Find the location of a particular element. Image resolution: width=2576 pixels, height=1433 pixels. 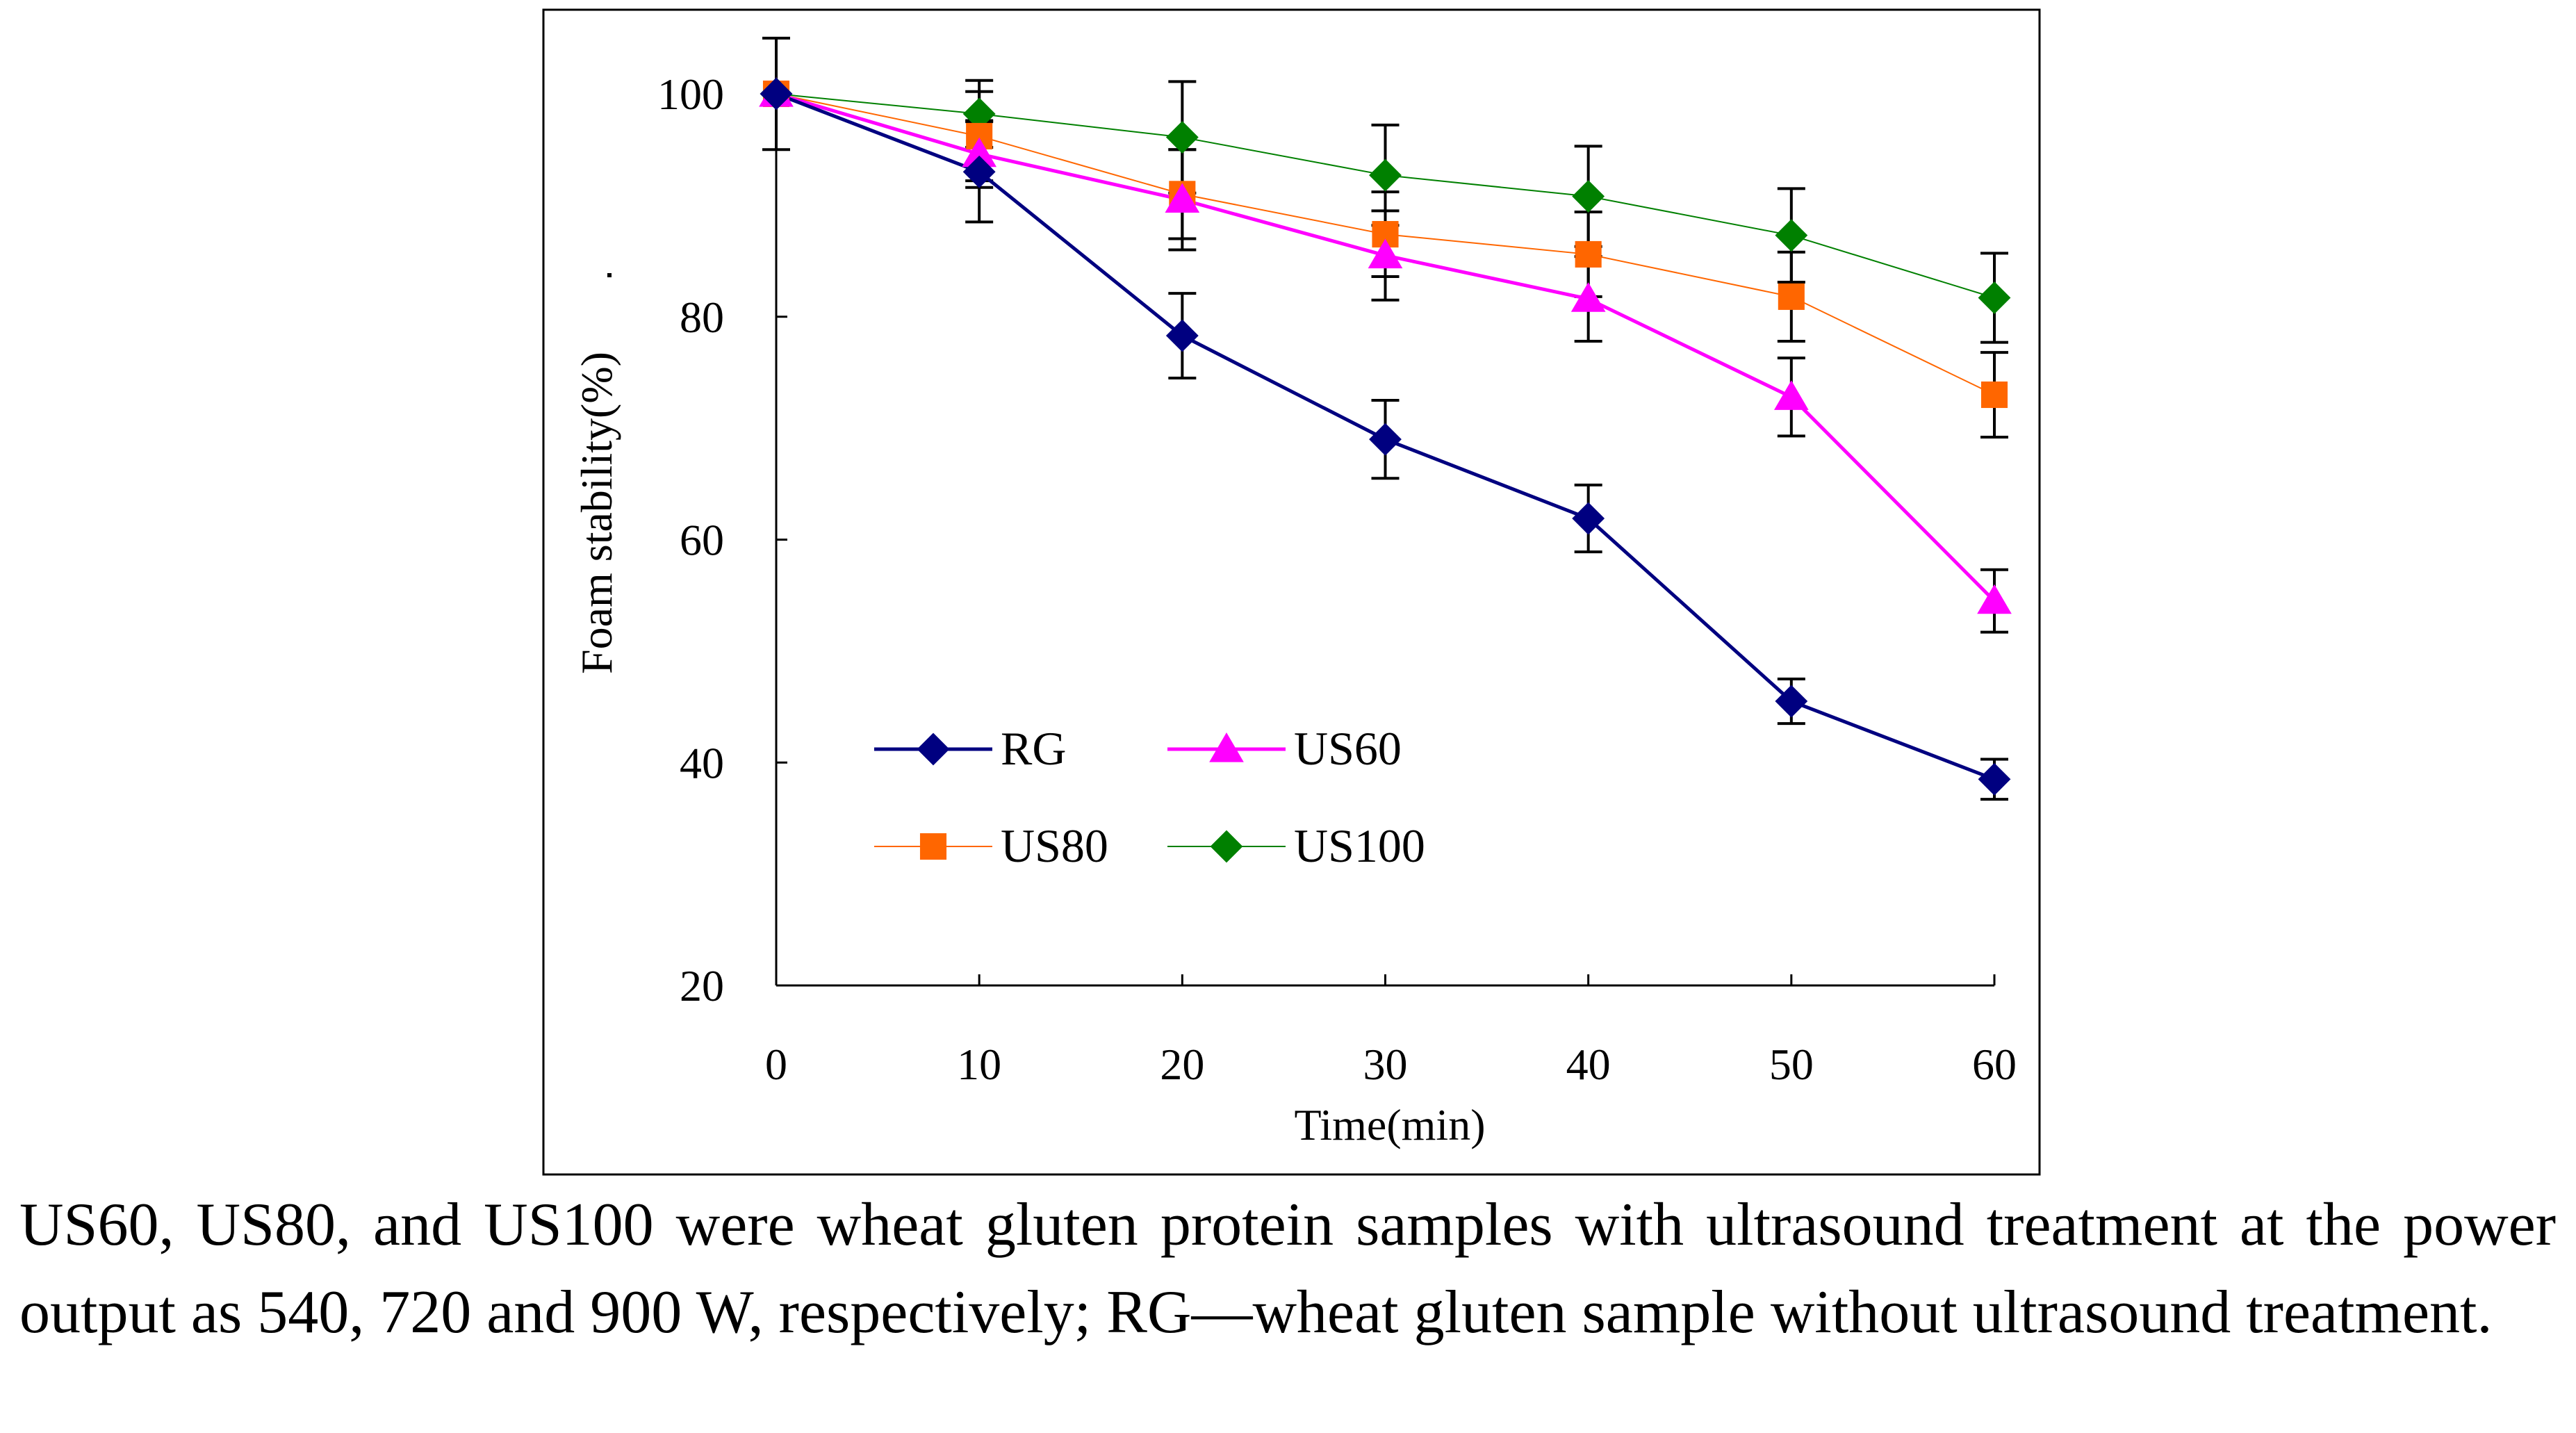

y-tick-label: 20 is located at coordinates (702, 986).